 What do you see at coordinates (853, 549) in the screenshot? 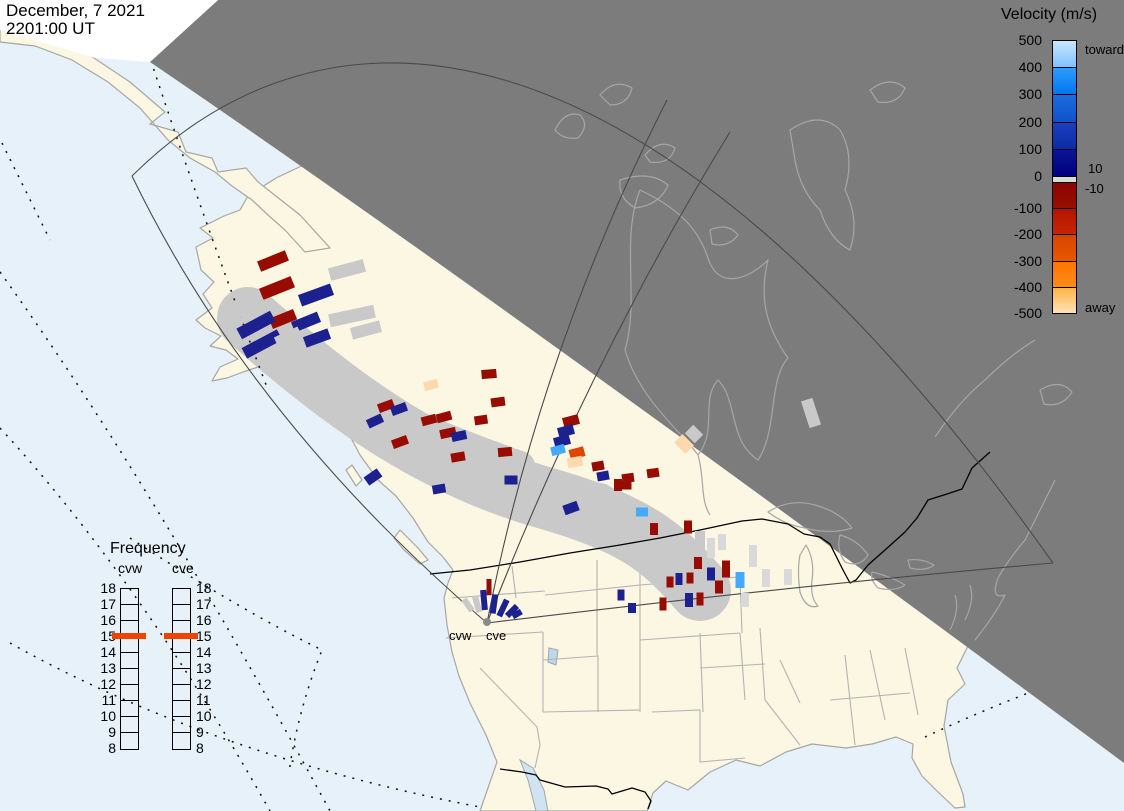
I see `lake-huron` at bounding box center [853, 549].